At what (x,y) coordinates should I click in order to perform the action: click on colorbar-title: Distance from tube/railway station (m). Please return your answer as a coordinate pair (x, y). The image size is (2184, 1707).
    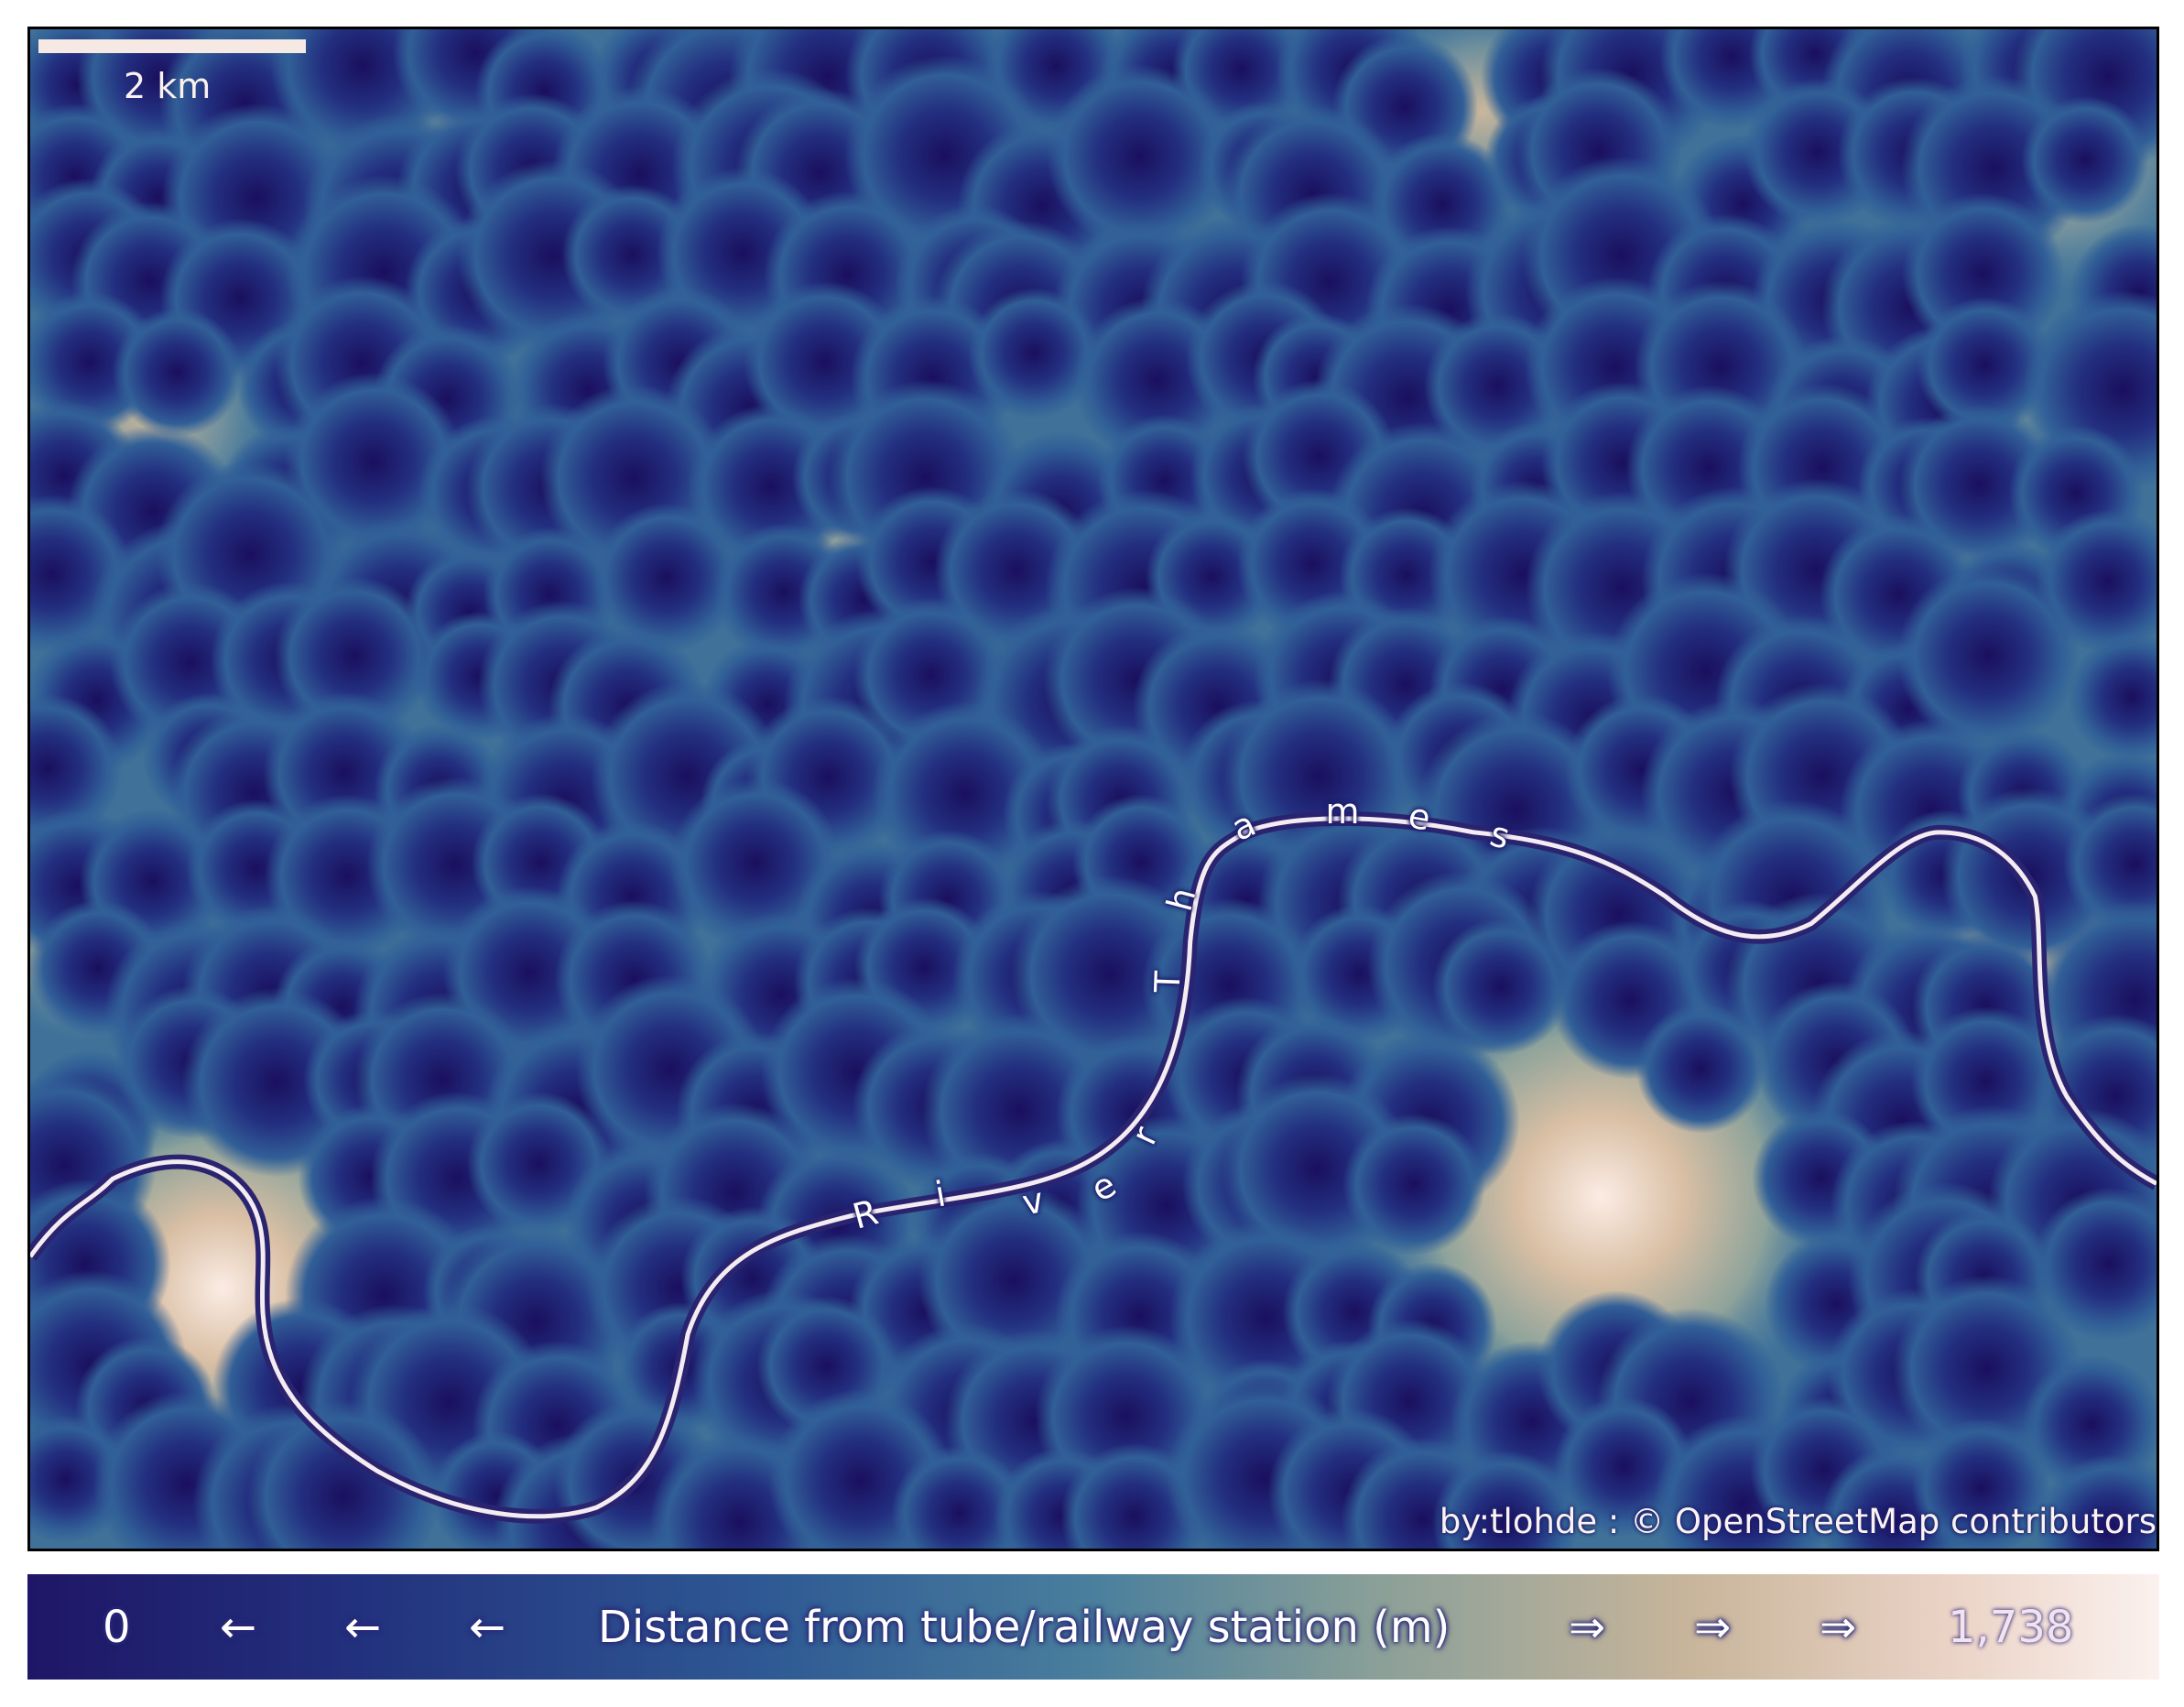
    Looking at the image, I should click on (1024, 1627).